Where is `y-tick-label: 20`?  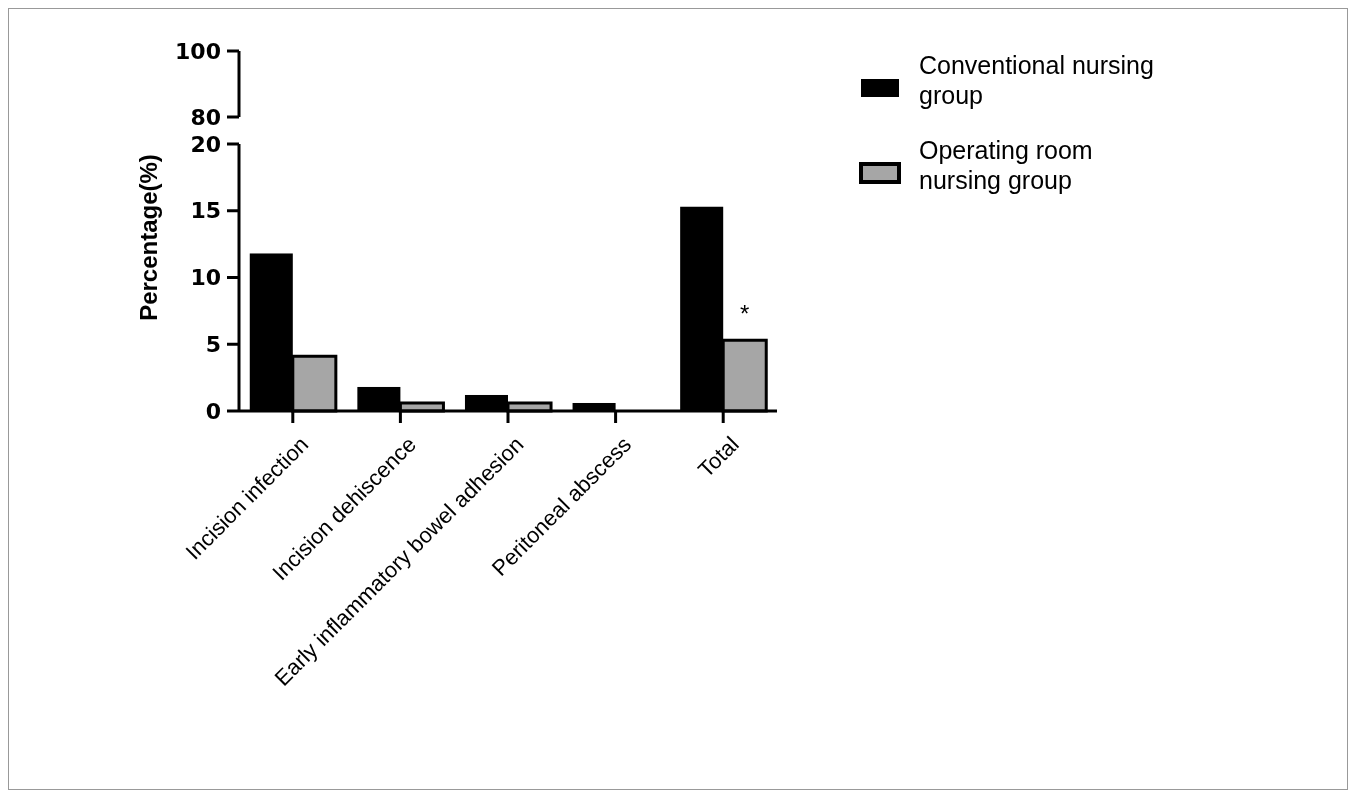
y-tick-label: 20 is located at coordinates (205, 144).